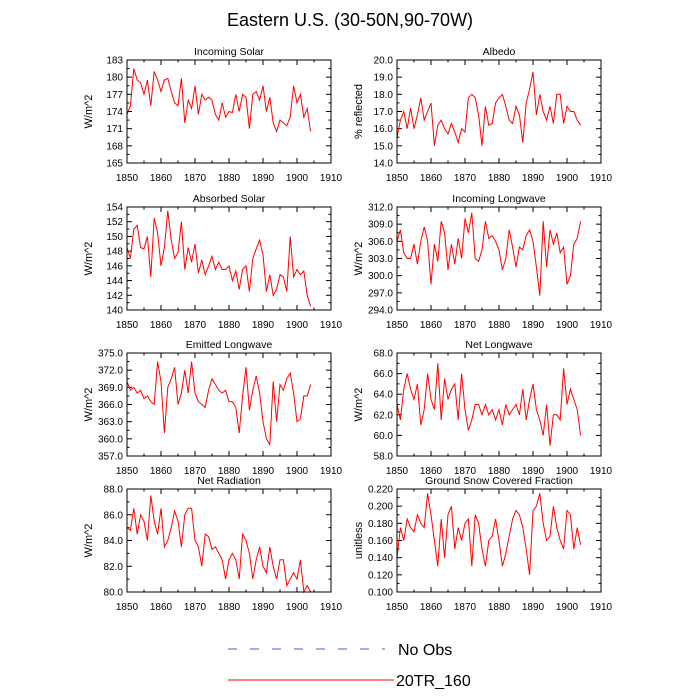 The height and width of the screenshot is (700, 700). Describe the element at coordinates (110, 457) in the screenshot. I see `y-tick-label: 357.0` at that location.